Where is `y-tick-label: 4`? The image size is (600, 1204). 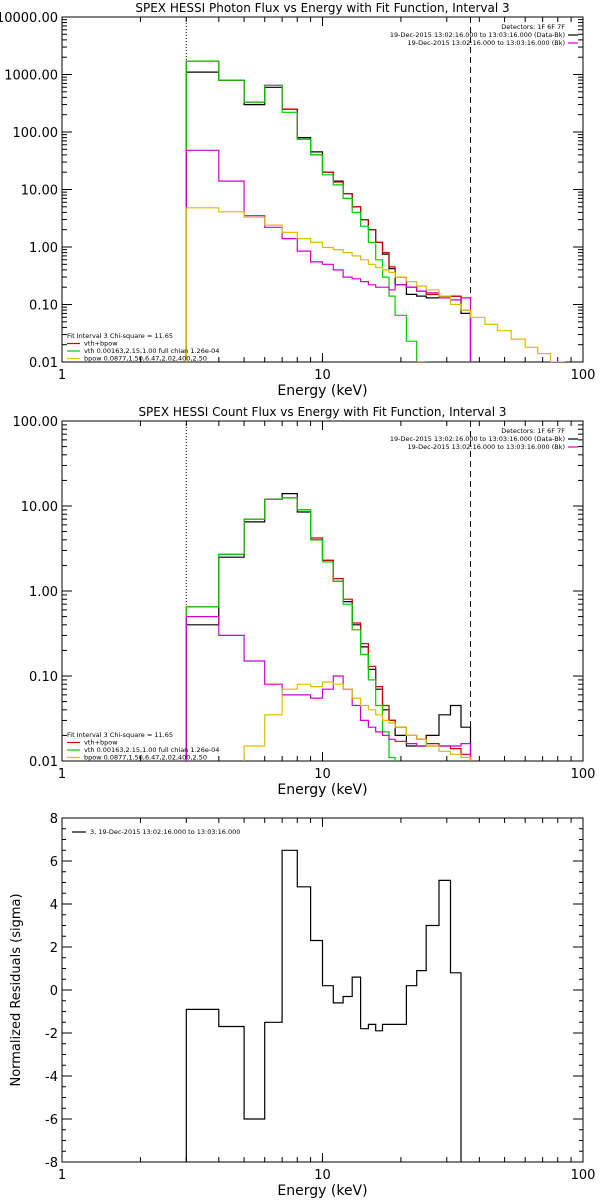
y-tick-label: 4 is located at coordinates (54, 905).